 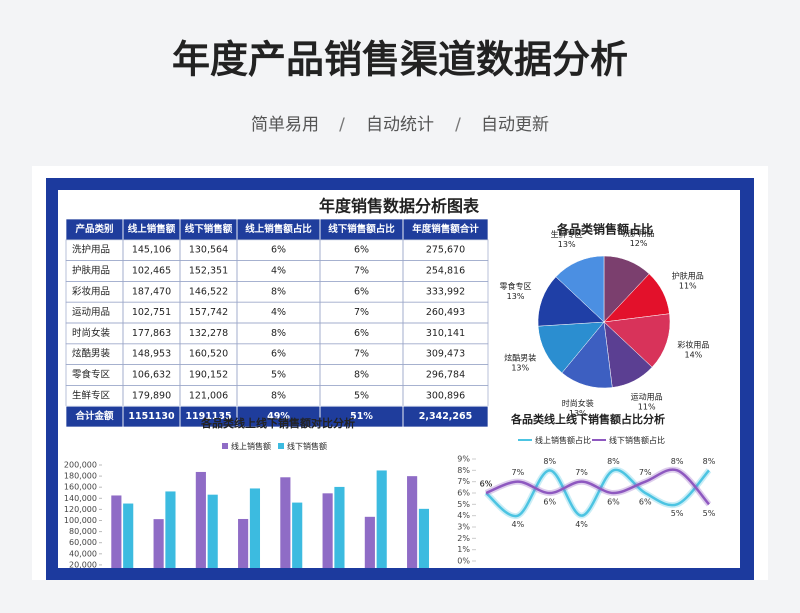 What do you see at coordinates (251, 446) in the screenshot?
I see `legend-label: 线上销售额` at bounding box center [251, 446].